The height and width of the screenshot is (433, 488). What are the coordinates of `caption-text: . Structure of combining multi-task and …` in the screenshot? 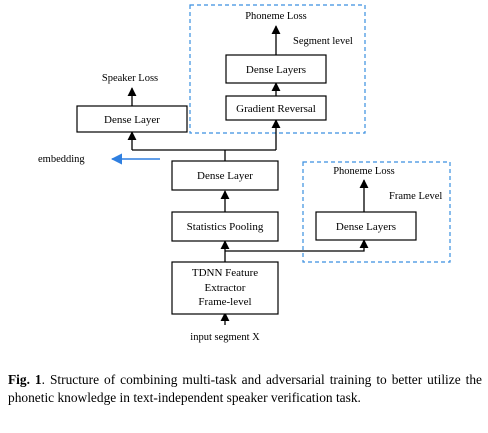 It's located at (245, 388).